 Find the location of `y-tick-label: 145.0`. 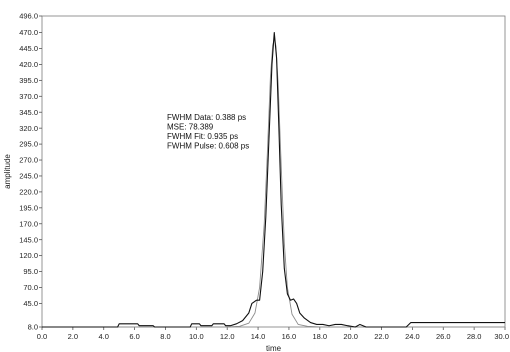

y-tick-label: 145.0 is located at coordinates (28, 239).